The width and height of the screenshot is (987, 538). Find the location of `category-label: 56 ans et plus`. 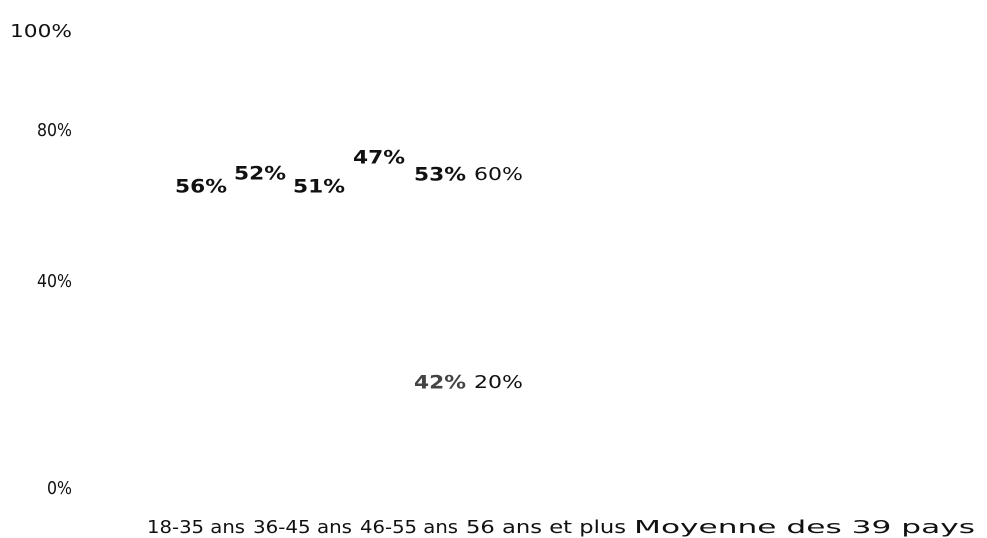

category-label: 56 ans et plus is located at coordinates (546, 527).